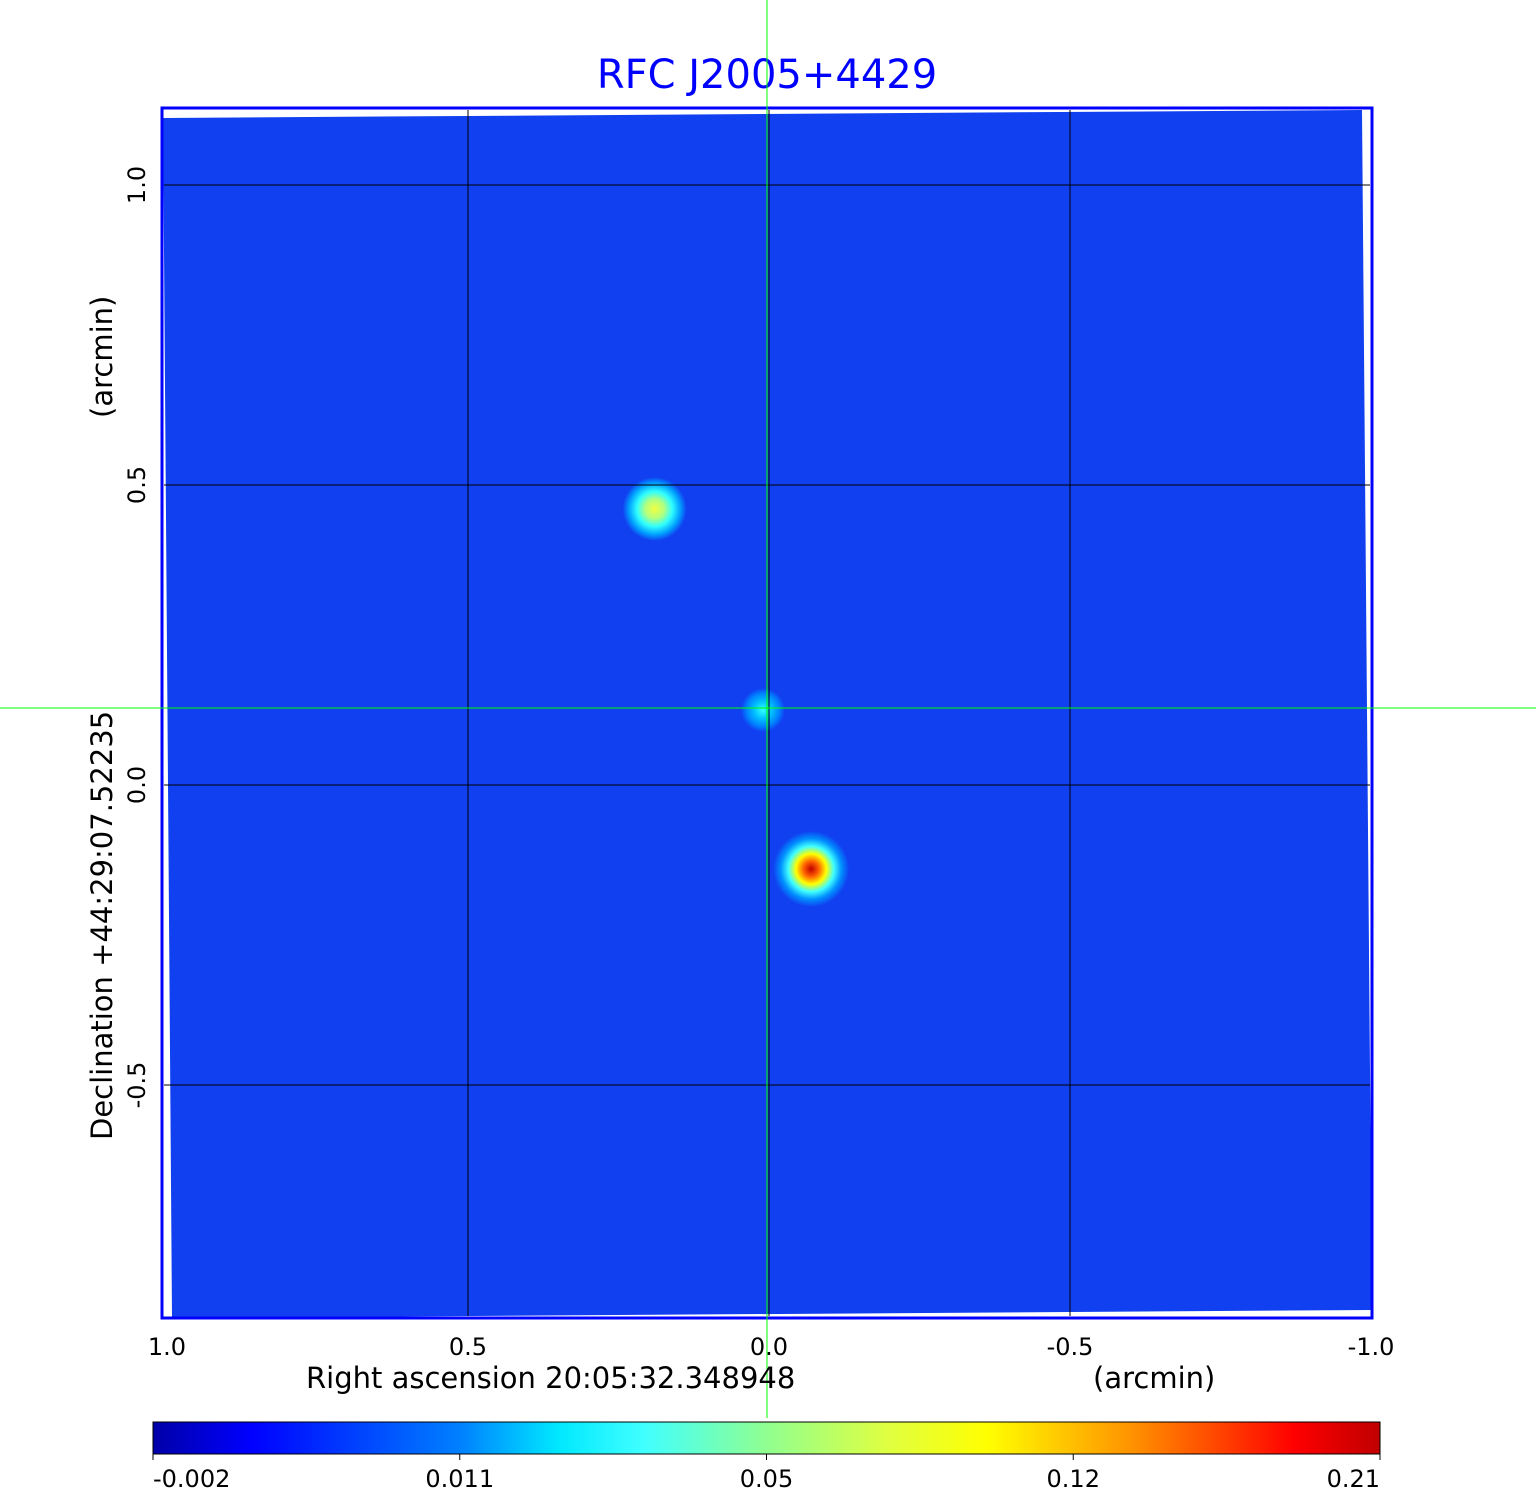 The image size is (1536, 1511). Describe the element at coordinates (191, 1479) in the screenshot. I see `colorbar-tick-label: -0.002` at that location.